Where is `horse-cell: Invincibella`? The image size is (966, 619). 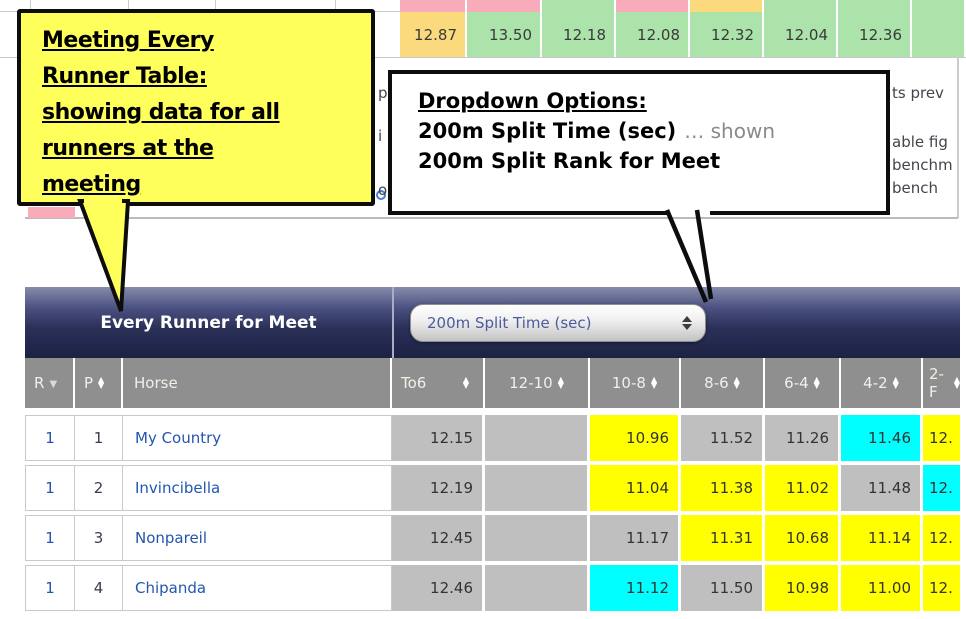
horse-cell: Invincibella is located at coordinates (257, 488).